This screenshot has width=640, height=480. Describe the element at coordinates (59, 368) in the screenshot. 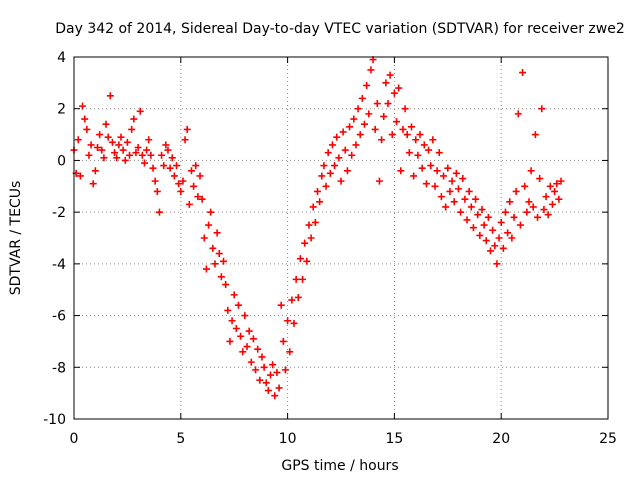

I see `y-tick-label: -8` at that location.